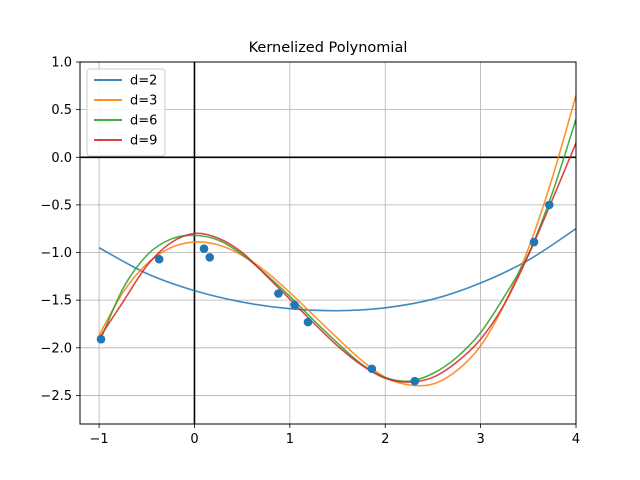 Image resolution: width=640 pixels, height=480 pixels. Describe the element at coordinates (61, 63) in the screenshot. I see `y-tick-label: 1.0` at that location.